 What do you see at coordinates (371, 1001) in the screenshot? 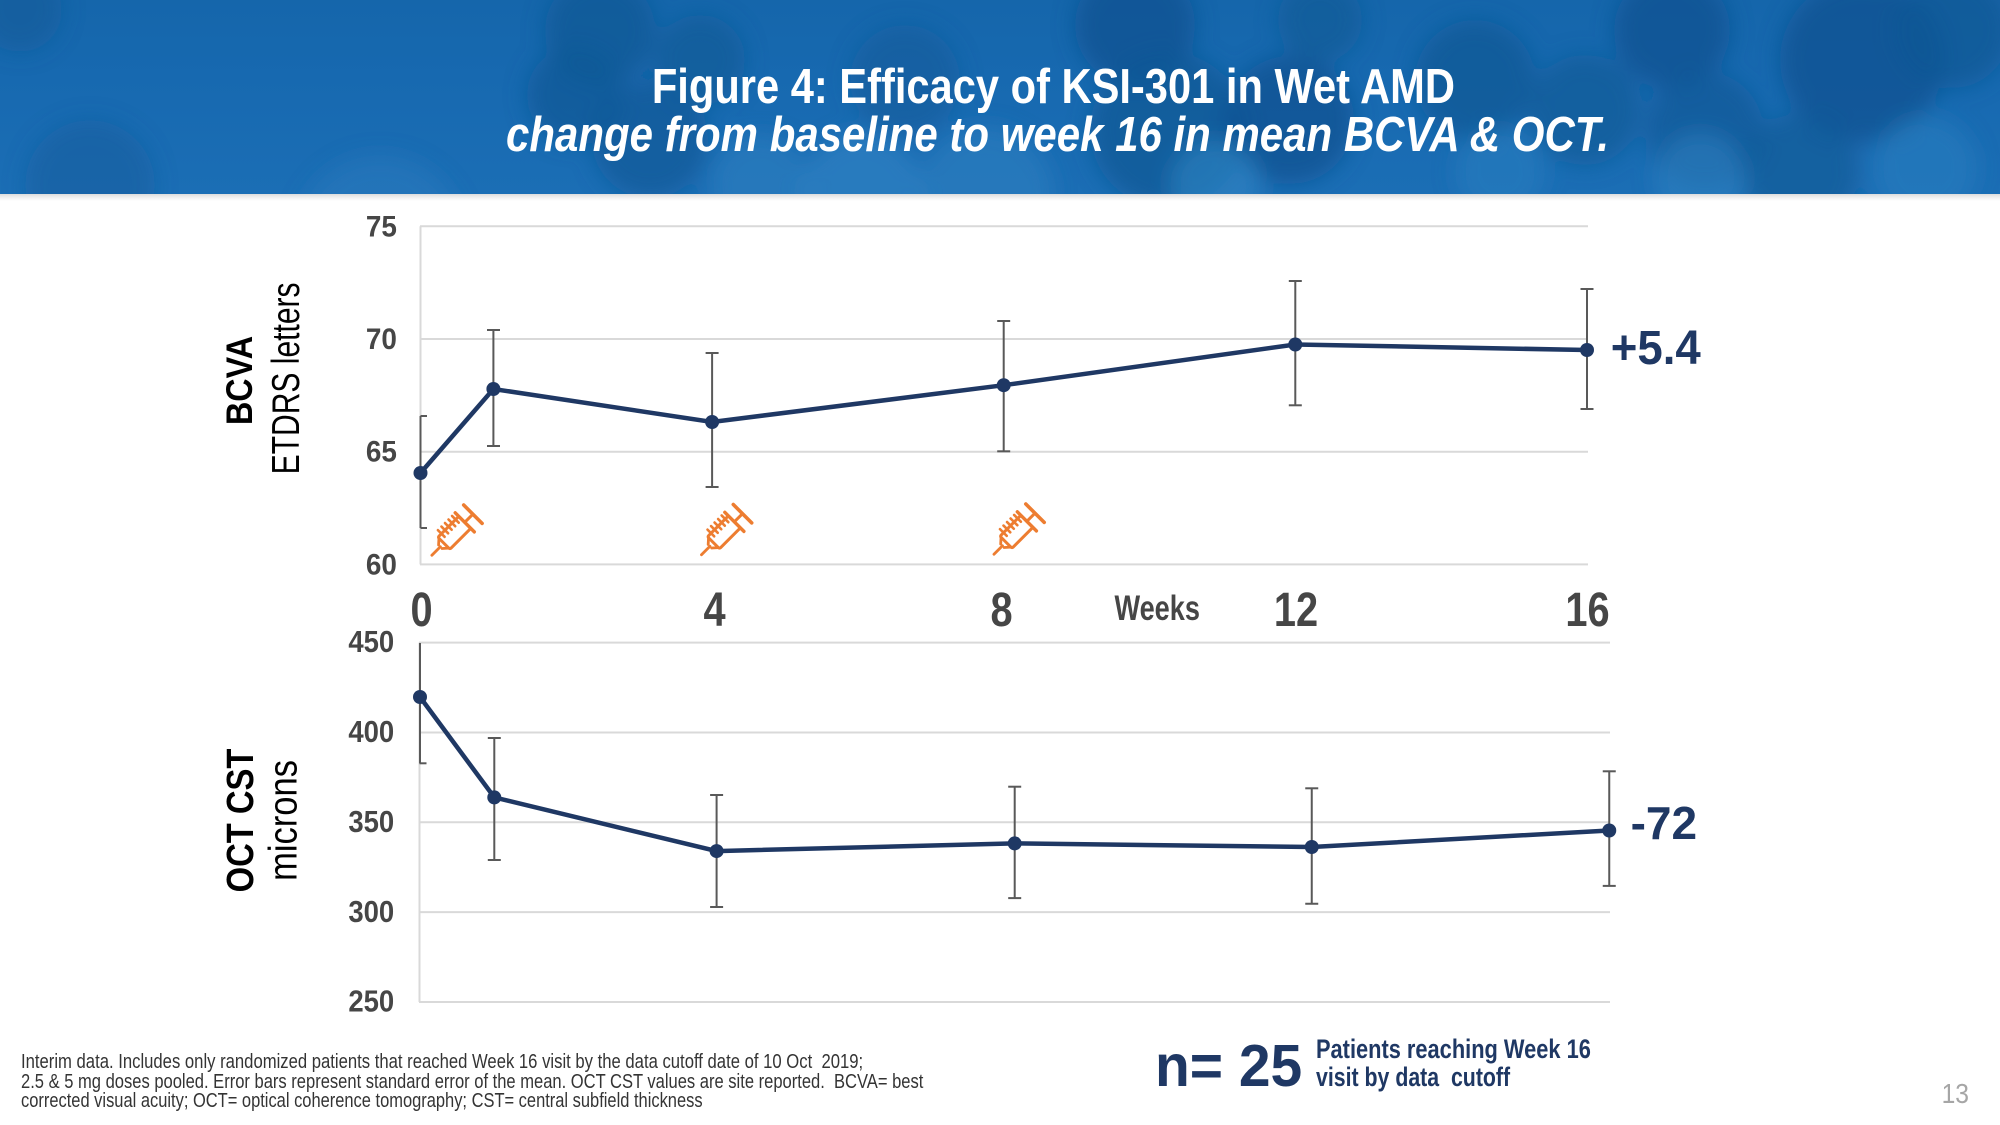
I see `svg-text: 250` at bounding box center [371, 1001].